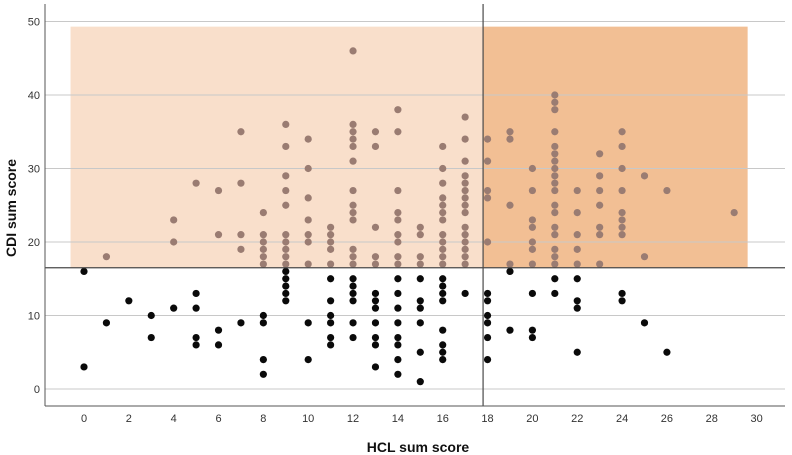 The height and width of the screenshot is (455, 792). What do you see at coordinates (34, 170) in the screenshot?
I see `y-tick-label: 30` at bounding box center [34, 170].